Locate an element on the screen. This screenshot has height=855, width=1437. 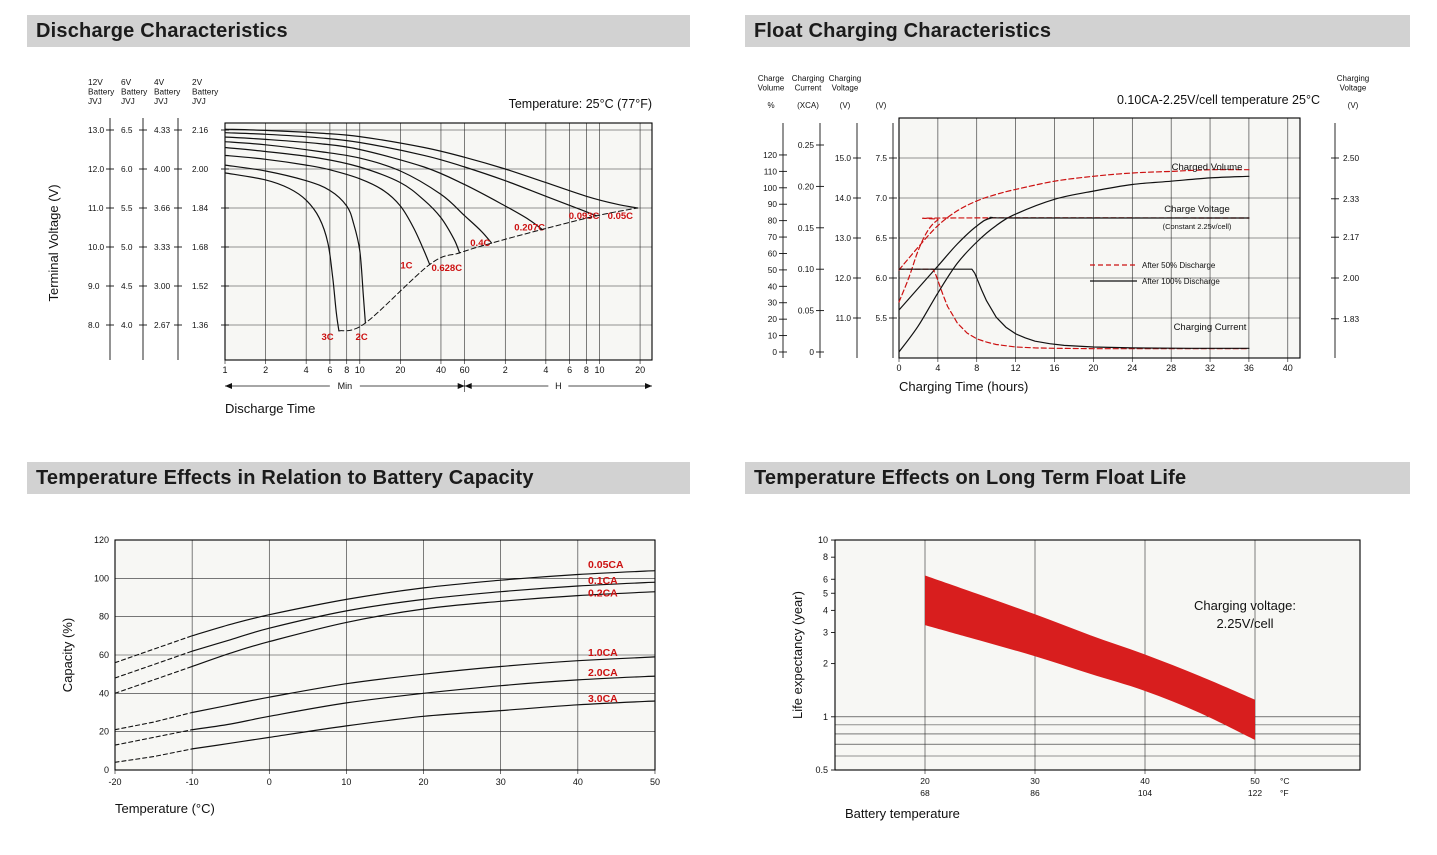
svg-text: Charge is located at coordinates (771, 78).